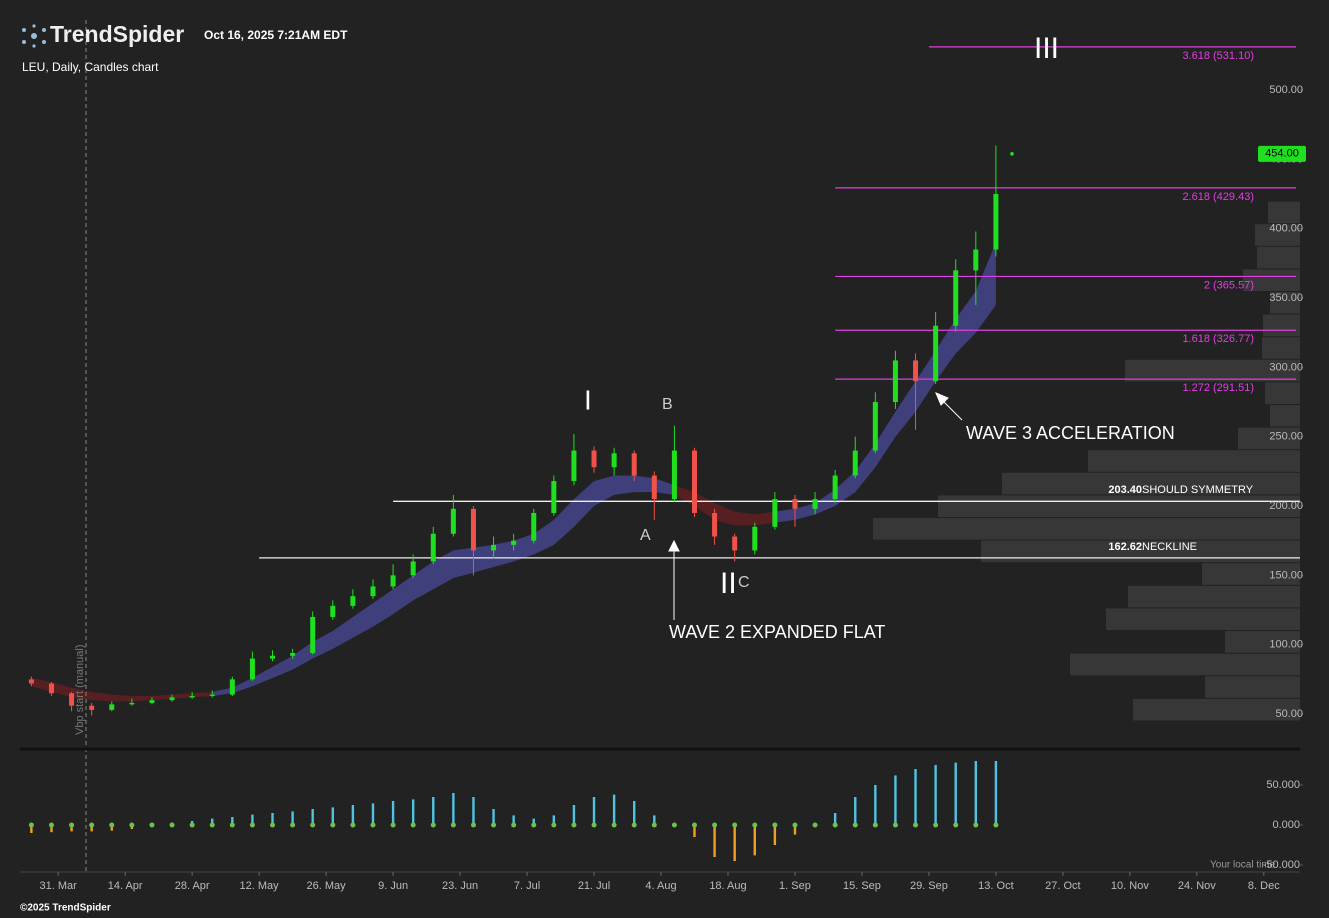  What do you see at coordinates (1070, 433) in the screenshot?
I see `annotation: WAVE 3 ACCELERATION` at bounding box center [1070, 433].